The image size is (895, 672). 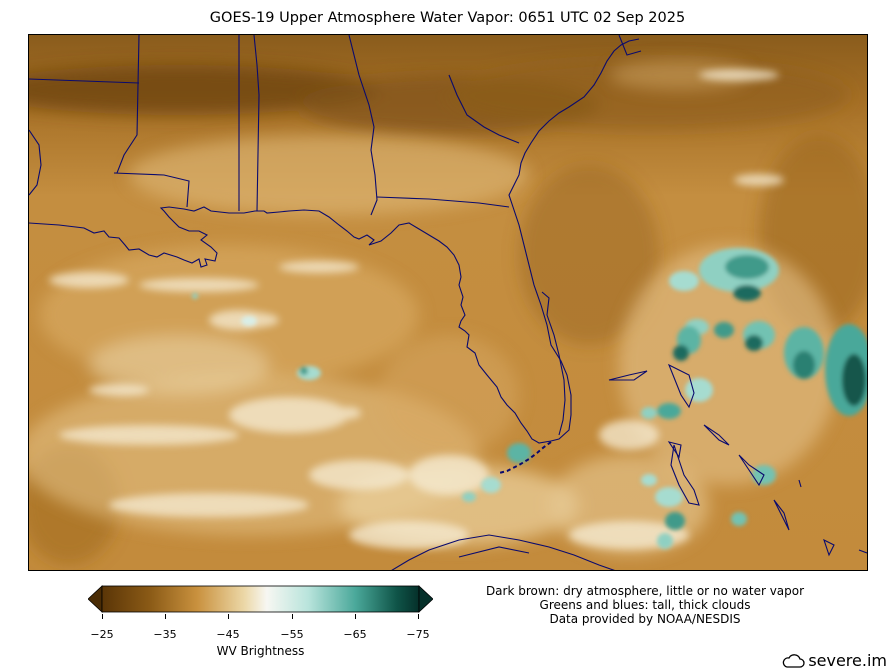 I want to click on colorbar-min-extend, so click(x=95, y=599).